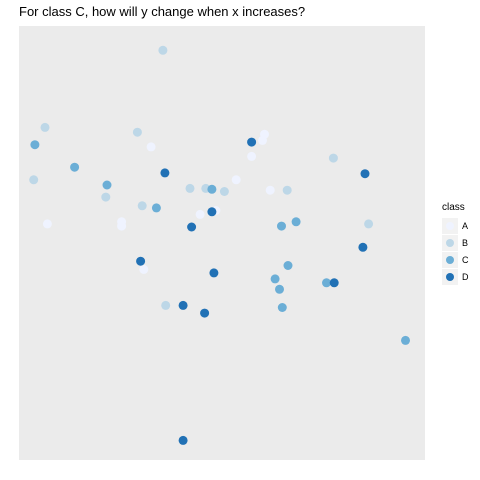  I want to click on legend-key-b, so click(450, 243).